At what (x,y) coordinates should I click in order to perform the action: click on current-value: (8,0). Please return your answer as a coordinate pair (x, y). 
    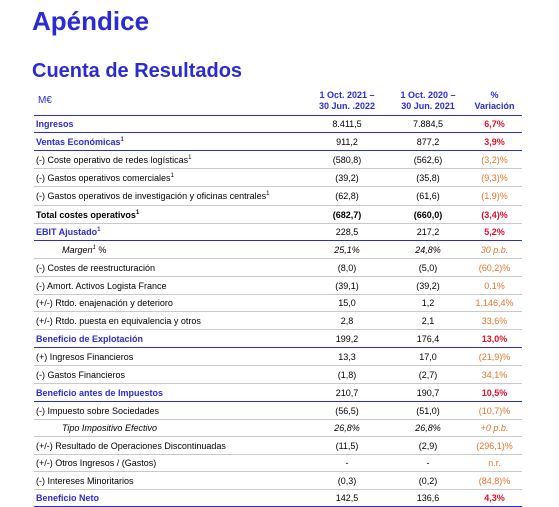
    Looking at the image, I should click on (347, 267).